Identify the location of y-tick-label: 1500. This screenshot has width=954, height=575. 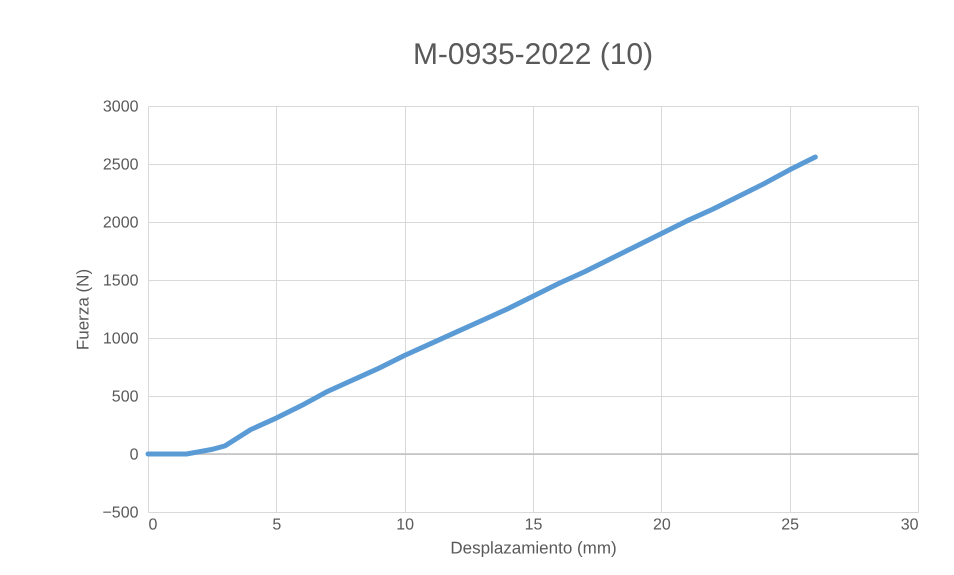
(120, 281).